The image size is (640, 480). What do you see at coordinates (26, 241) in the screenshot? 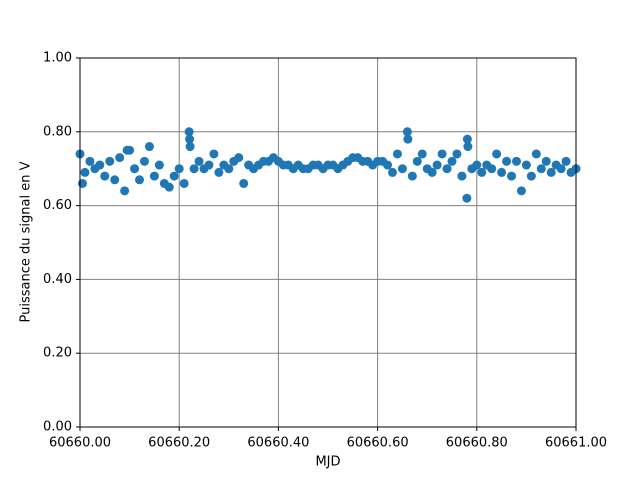
I see `y-axis-label: Puissance du signal en V` at bounding box center [26, 241].